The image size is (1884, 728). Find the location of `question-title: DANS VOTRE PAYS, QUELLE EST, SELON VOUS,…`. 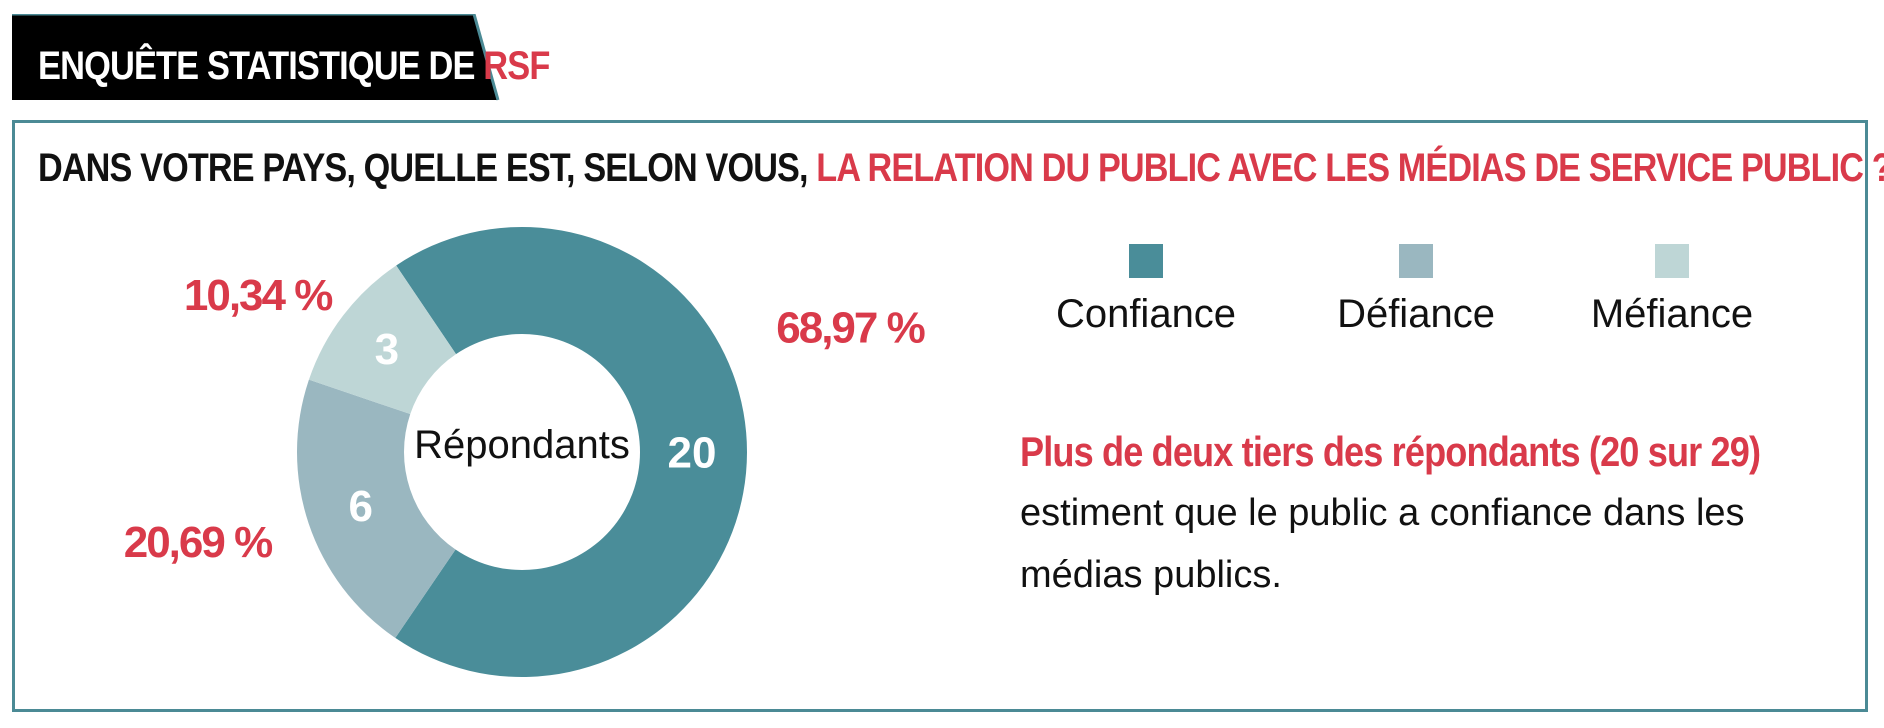

question-title: DANS VOTRE PAYS, QUELLE EST, SELON VOUS,… is located at coordinates (961, 168).